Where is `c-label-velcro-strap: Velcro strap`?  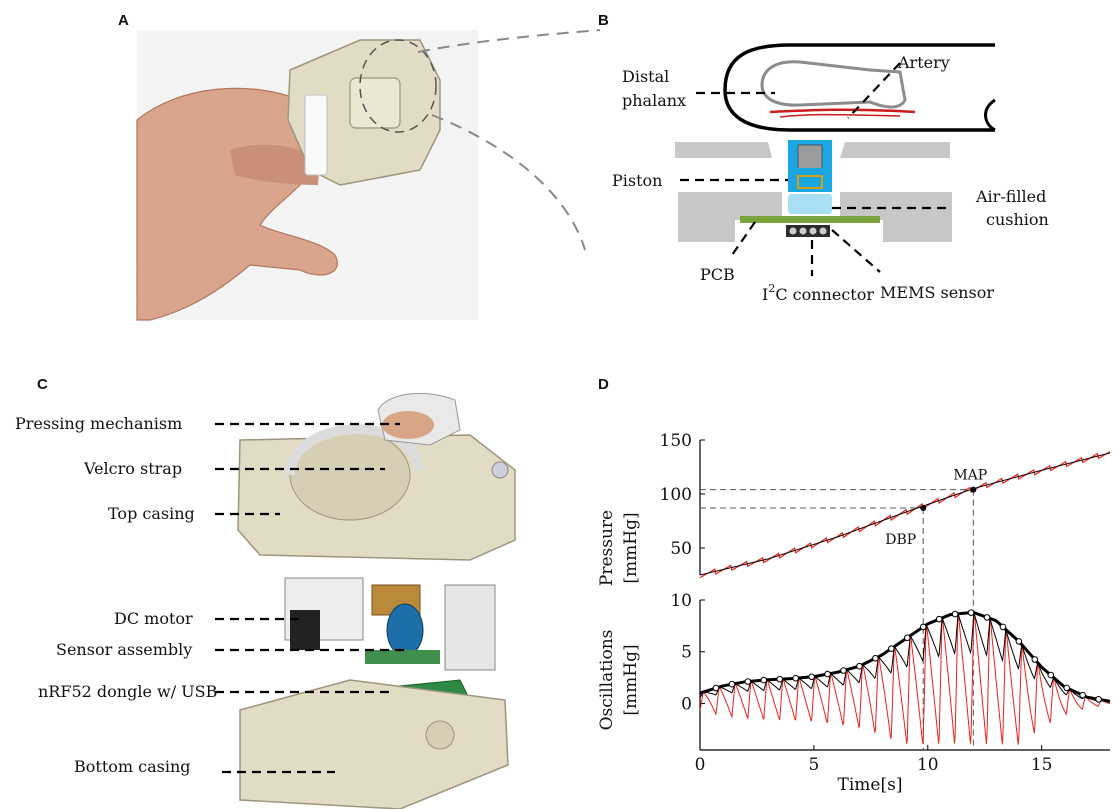
c-label-velcro-strap: Velcro strap is located at coordinates (132, 468).